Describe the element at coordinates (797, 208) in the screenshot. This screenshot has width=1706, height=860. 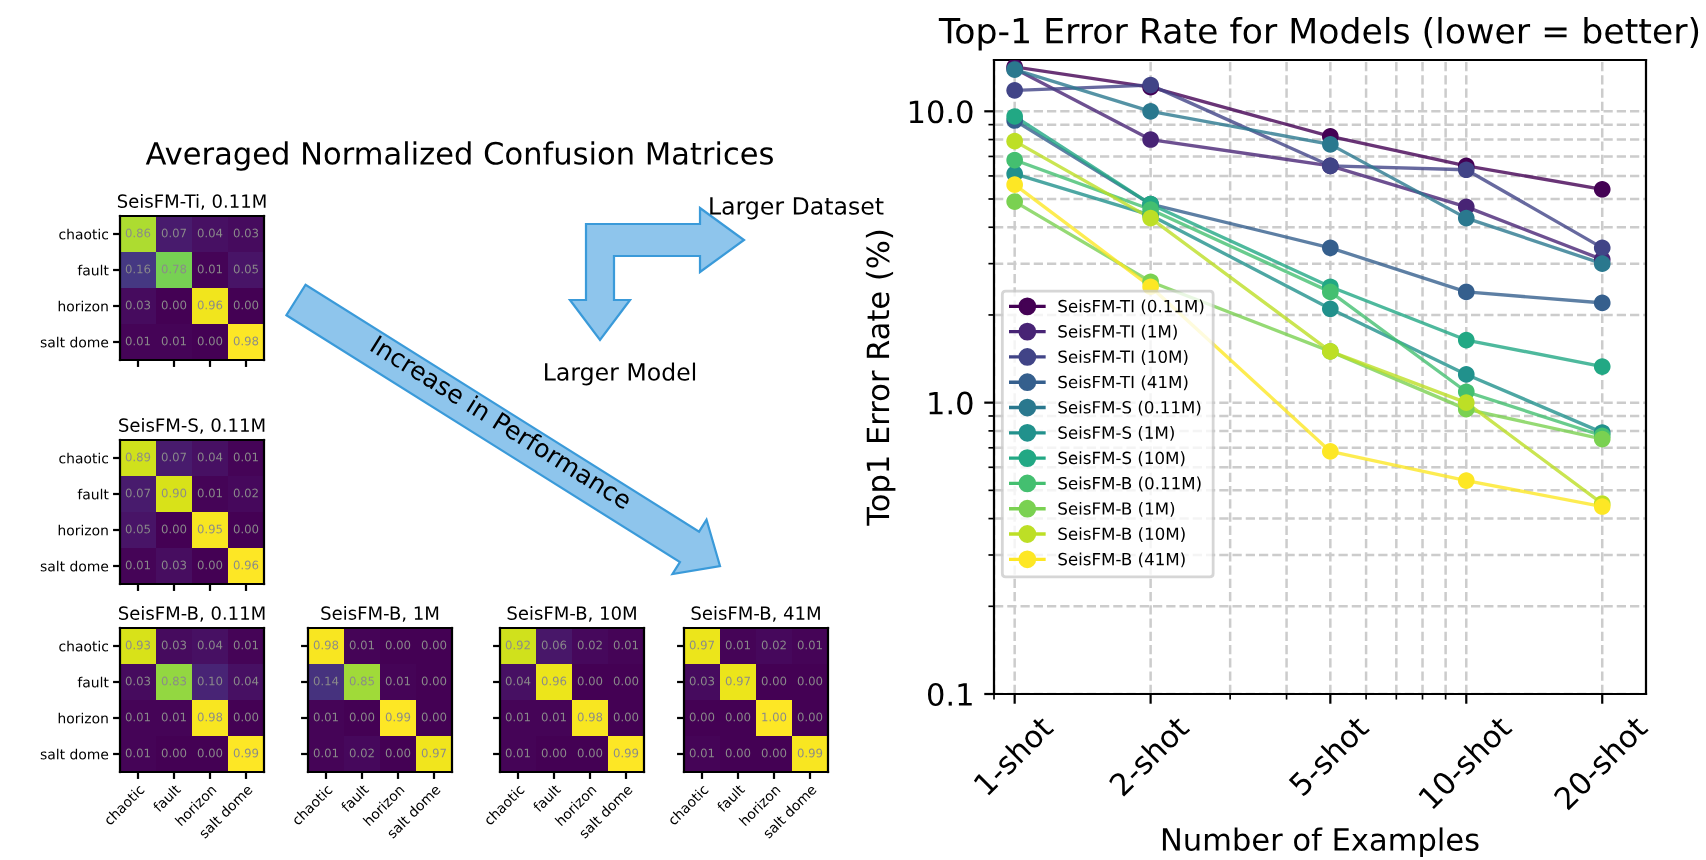
I see `text: Larger Dataset` at that location.